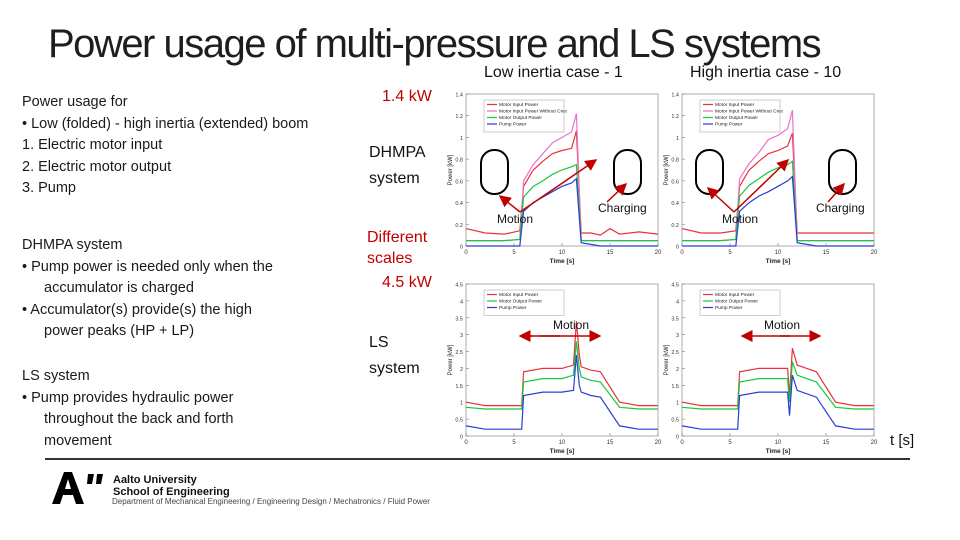 The width and height of the screenshot is (960, 540). What do you see at coordinates (407, 282) in the screenshot?
I see `scale-label-4-5kw: 4.5 kW` at bounding box center [407, 282].